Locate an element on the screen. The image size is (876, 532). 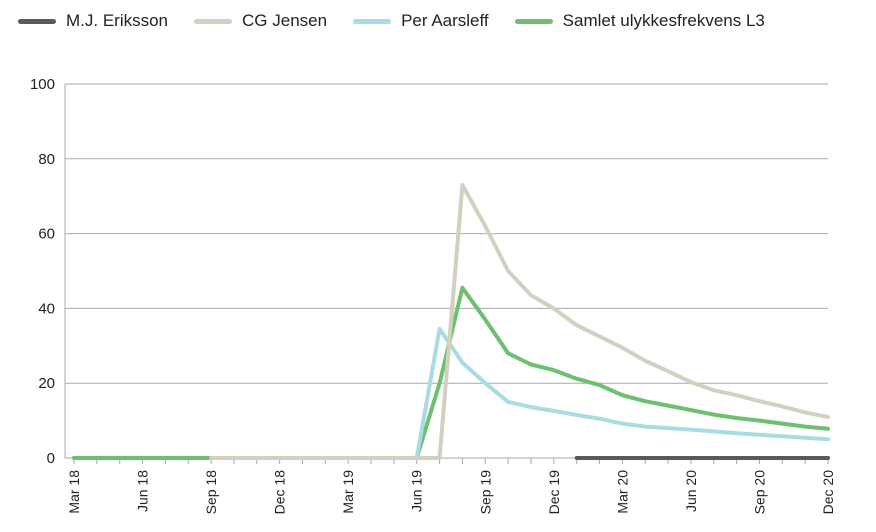
legend-label-per-aarsleff: Per Aarsleff is located at coordinates (445, 20).